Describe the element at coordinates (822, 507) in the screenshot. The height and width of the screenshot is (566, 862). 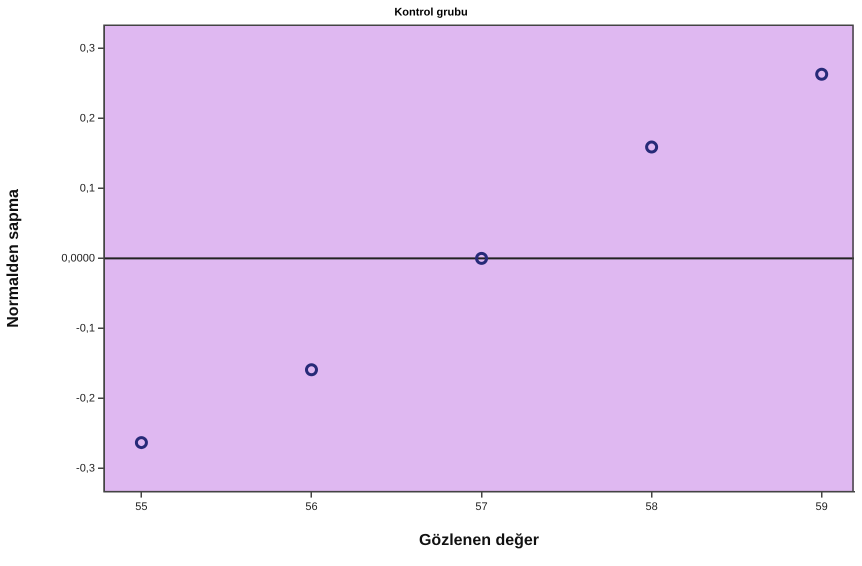
I see `x-tick-label: 59` at that location.